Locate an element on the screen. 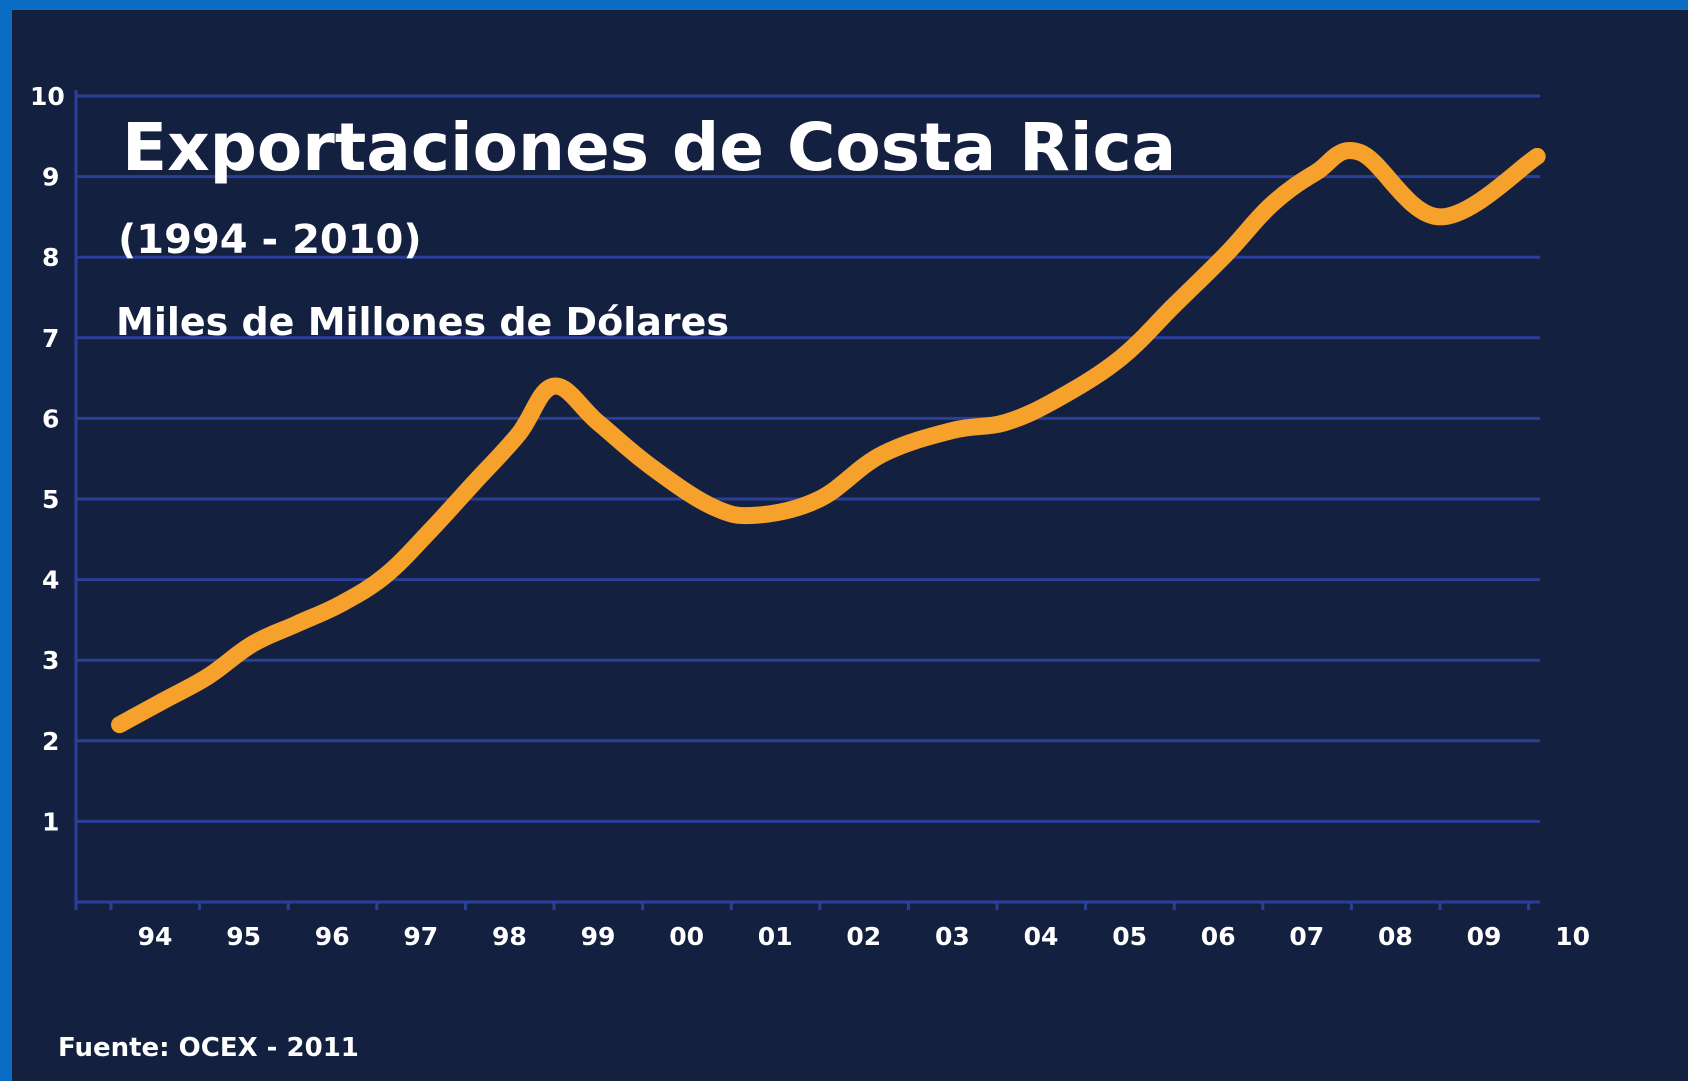 The width and height of the screenshot is (1688, 1081). y-axis-unit-label: Miles de Millones de Dólares is located at coordinates (422, 322).